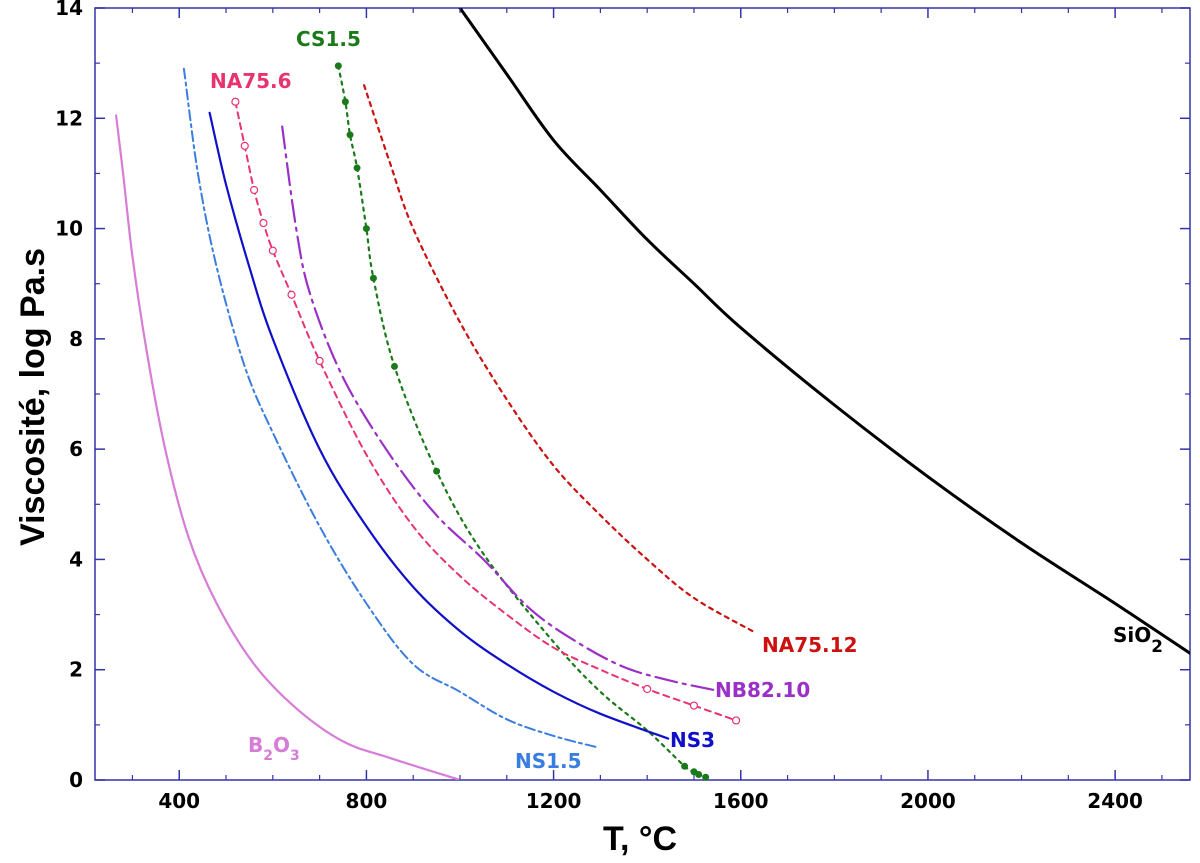 Image resolution: width=1200 pixels, height=863 pixels. What do you see at coordinates (69, 118) in the screenshot?
I see `y-tick-label: 12` at bounding box center [69, 118].